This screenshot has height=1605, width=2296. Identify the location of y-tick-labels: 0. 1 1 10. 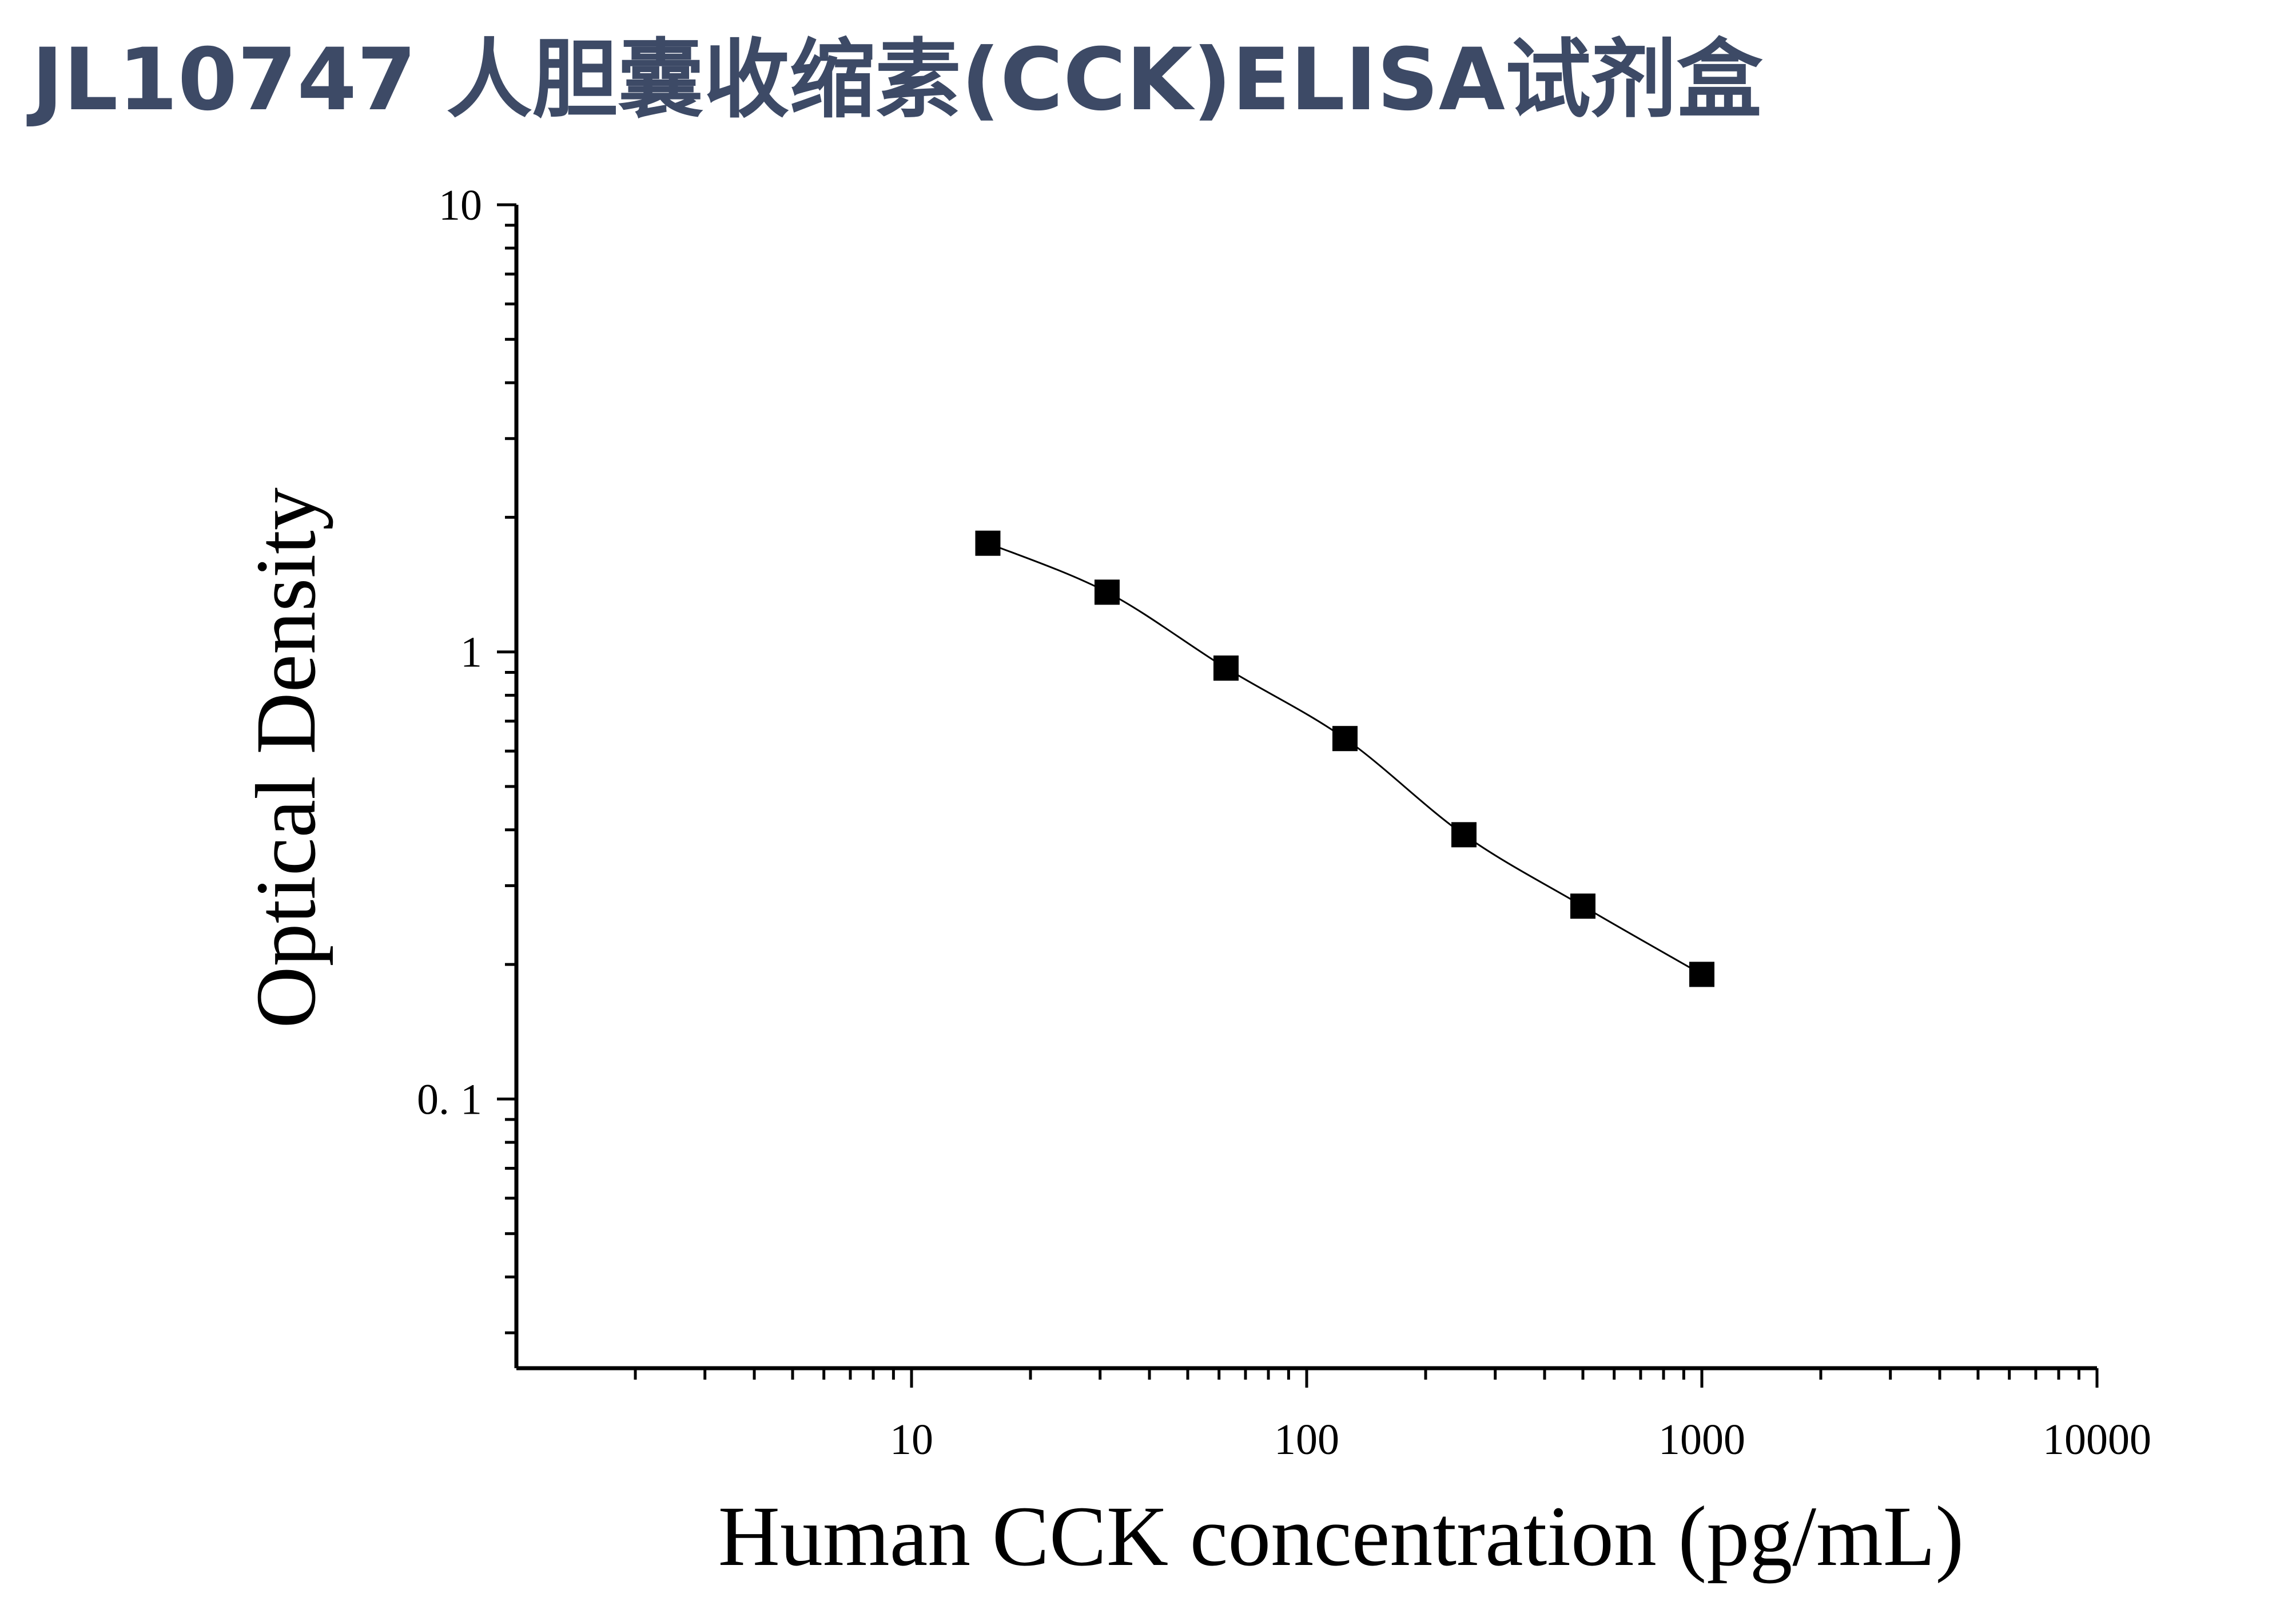
(450, 652).